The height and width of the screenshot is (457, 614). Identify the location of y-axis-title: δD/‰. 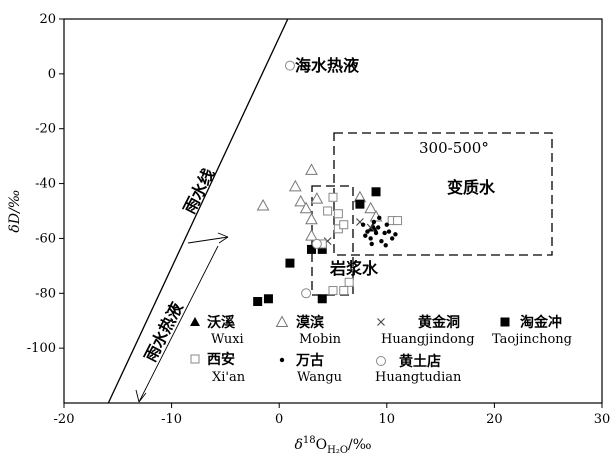
(15, 210).